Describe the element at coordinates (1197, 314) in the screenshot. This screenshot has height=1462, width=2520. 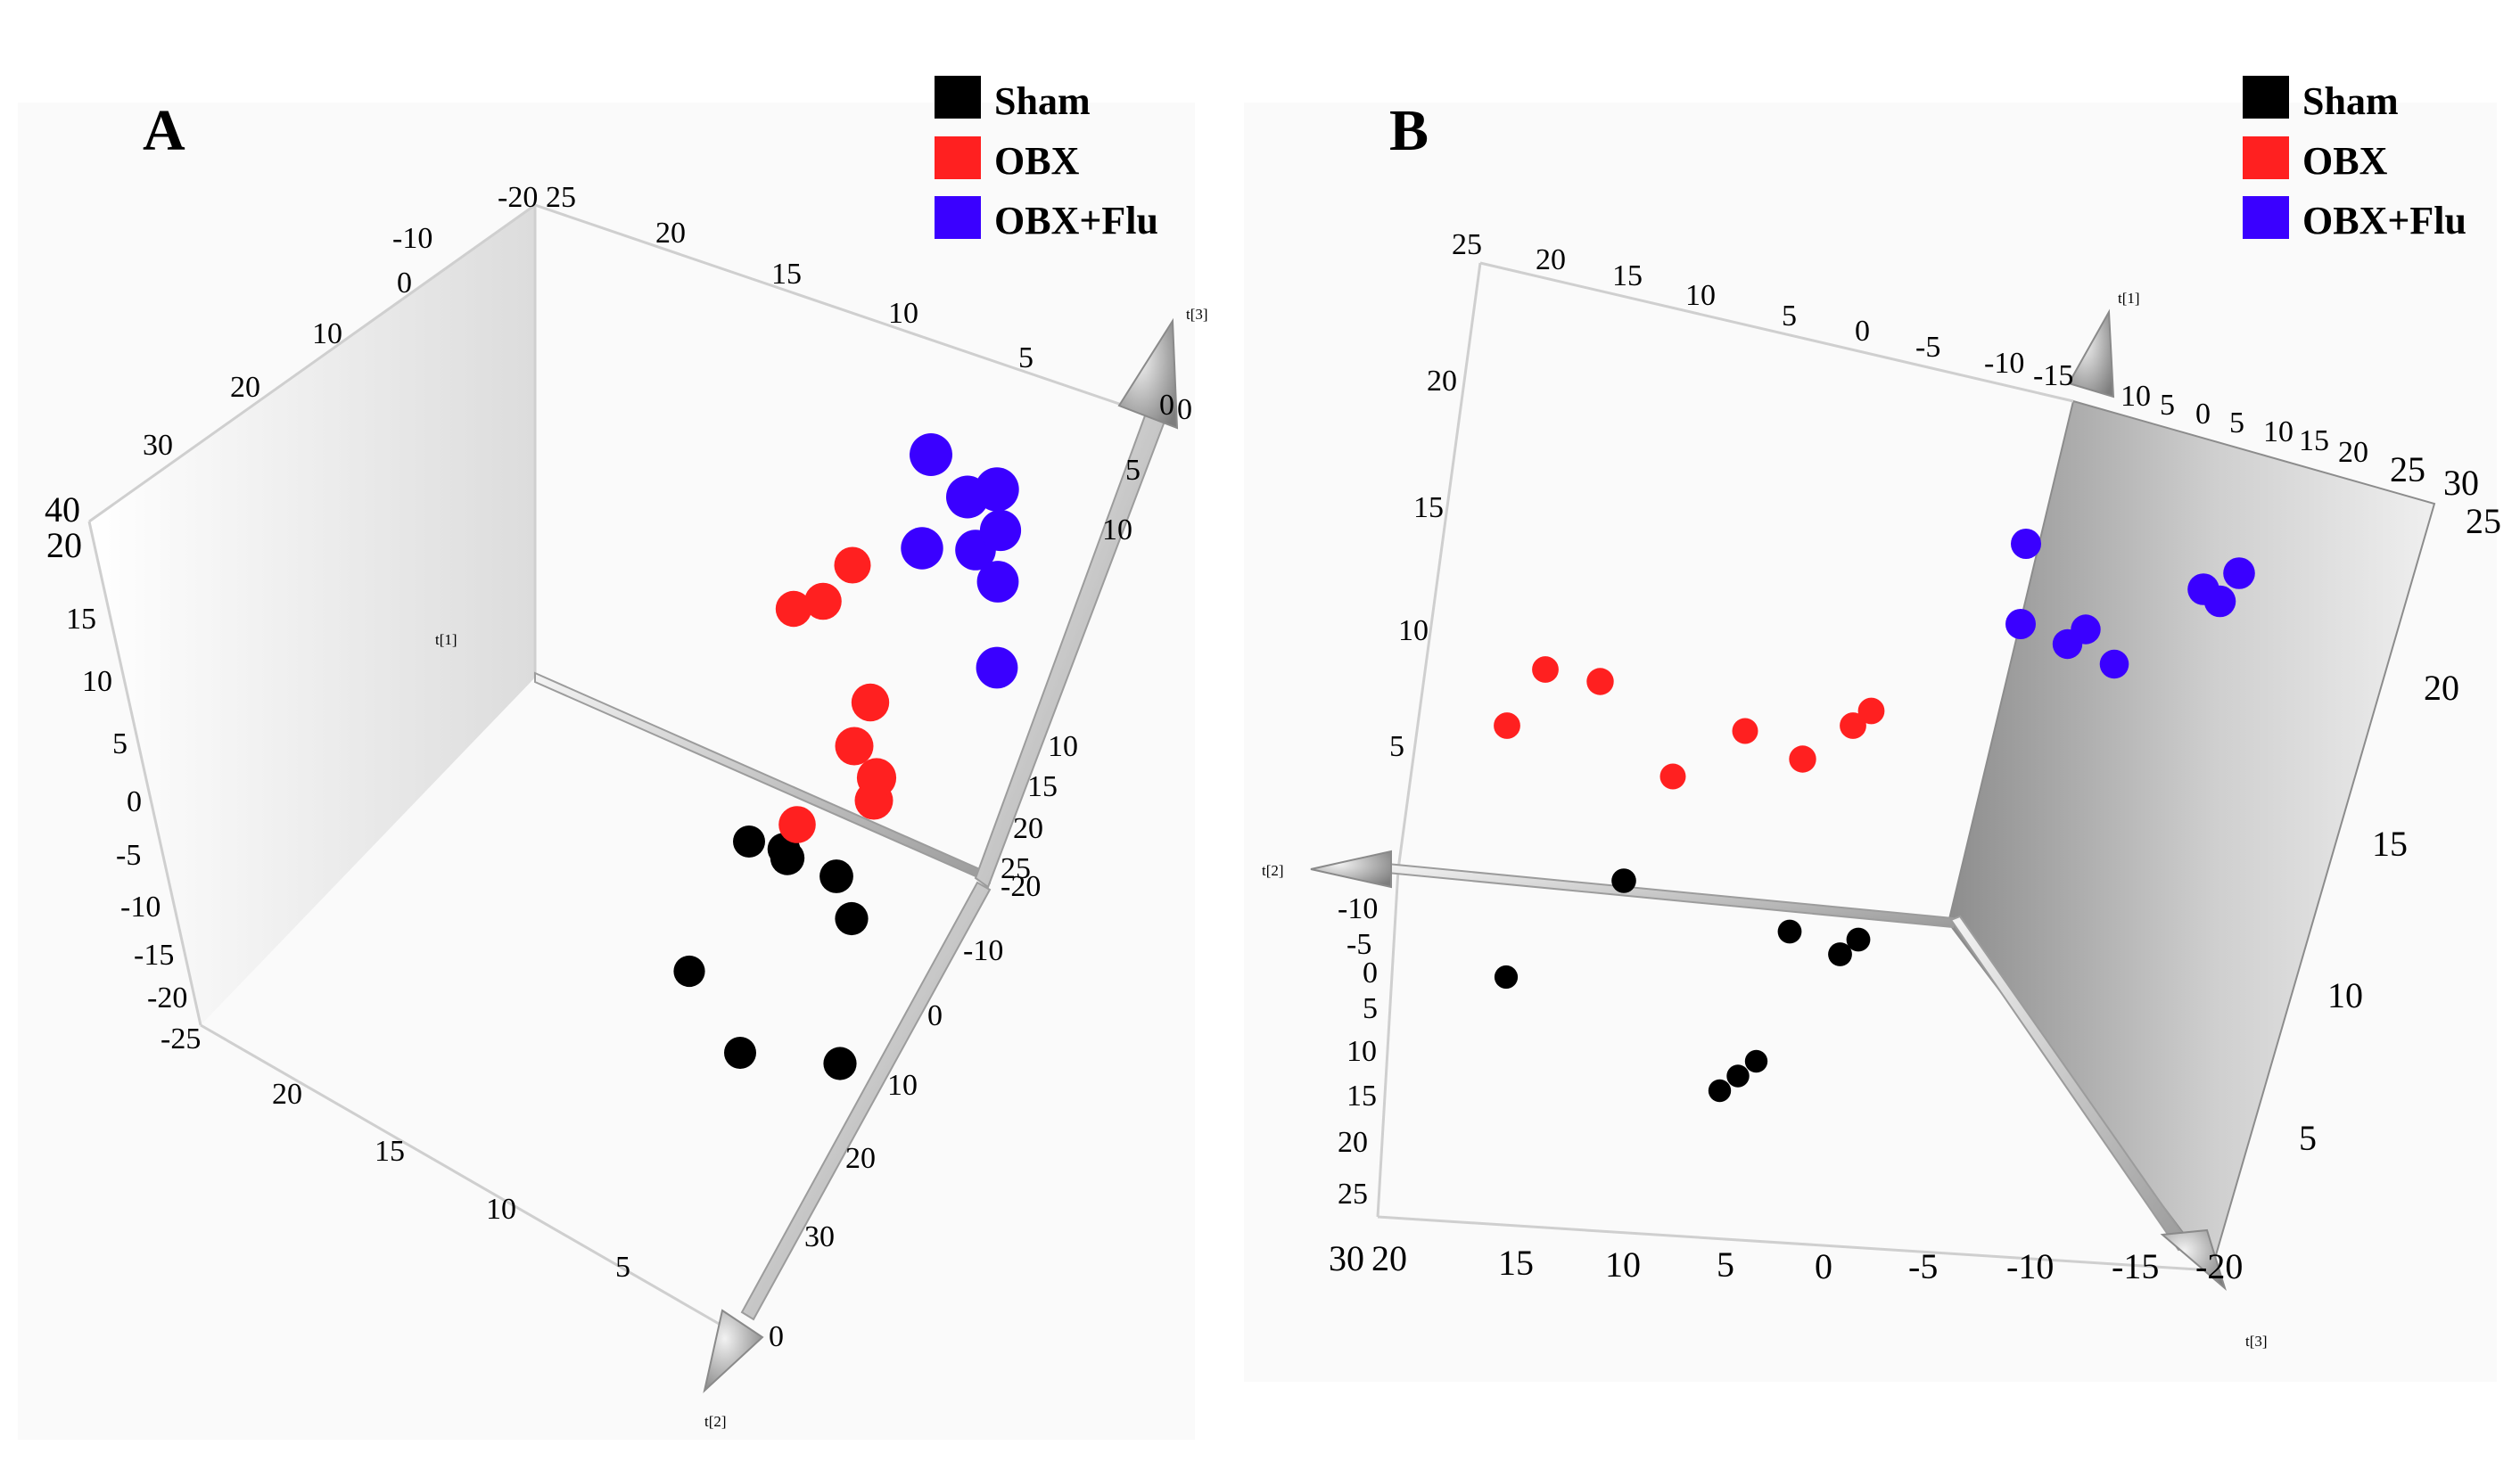
I see `panel-a-axis-t3-name: t[3]` at that location.